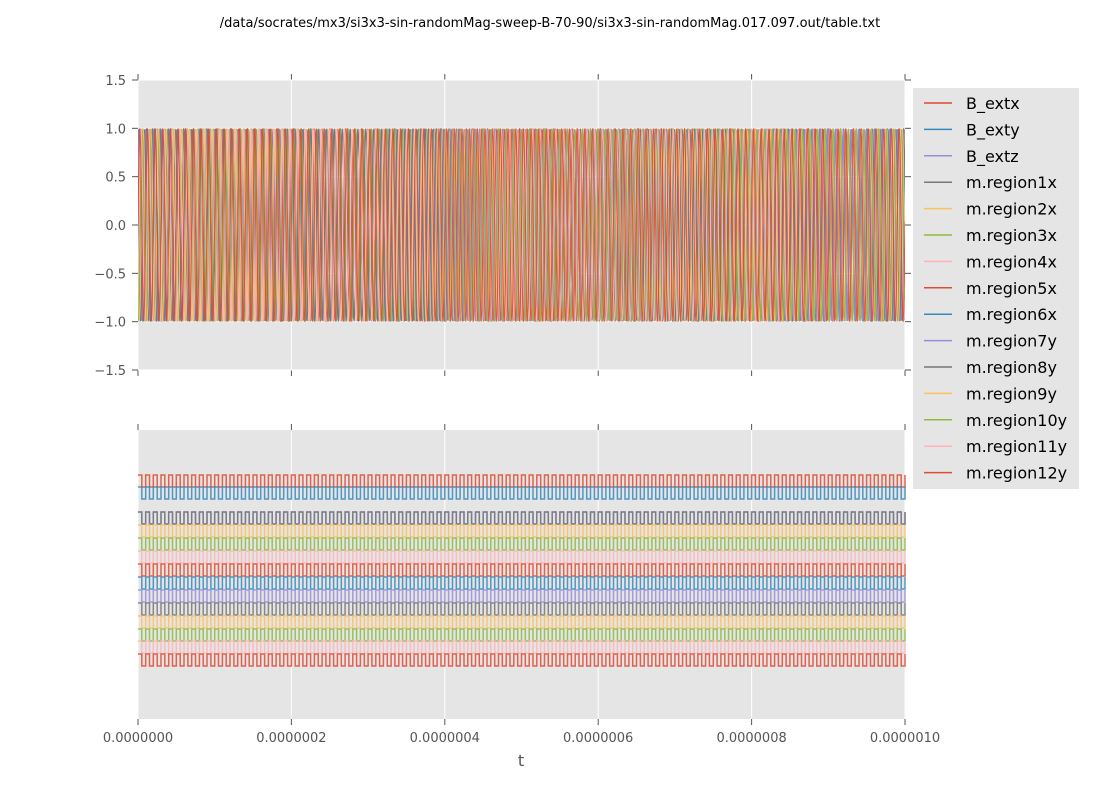 Image resolution: width=1100 pixels, height=800 pixels. I want to click on y-tick-label: 0.0, so click(115, 226).